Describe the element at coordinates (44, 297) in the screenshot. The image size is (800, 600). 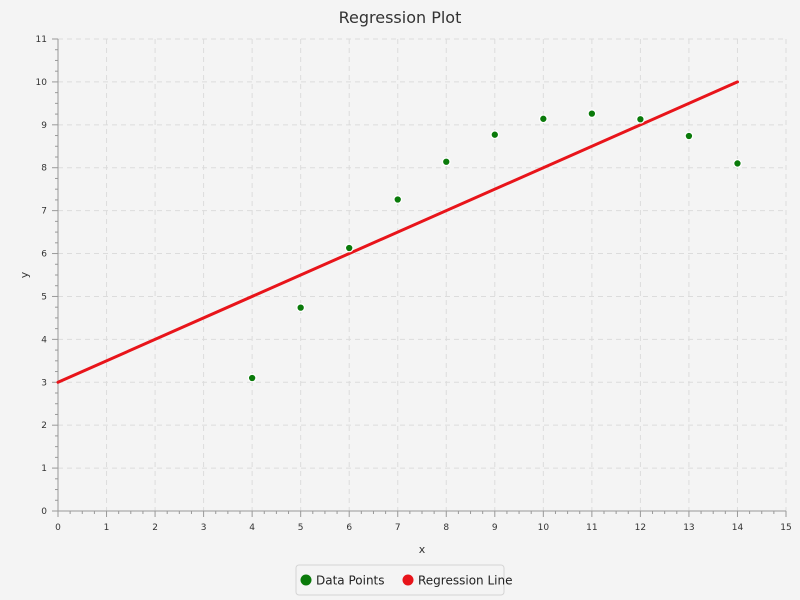
I see `y-tick-label: 5` at that location.